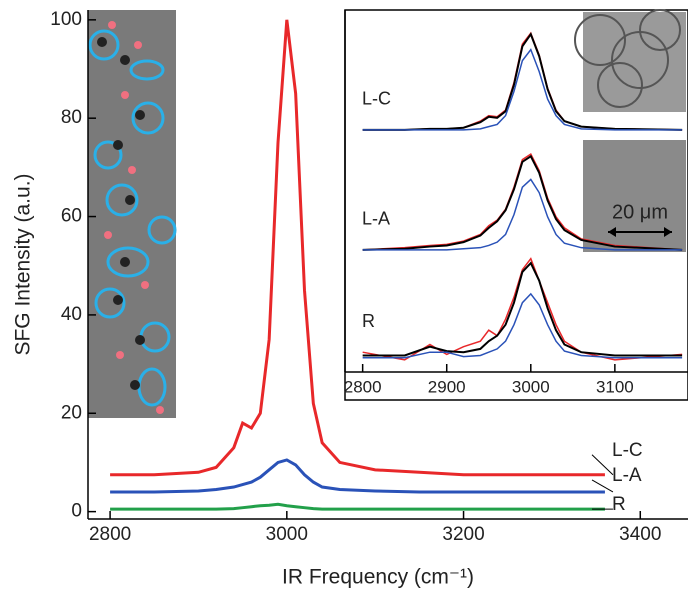  I want to click on series-label: R, so click(619, 504).